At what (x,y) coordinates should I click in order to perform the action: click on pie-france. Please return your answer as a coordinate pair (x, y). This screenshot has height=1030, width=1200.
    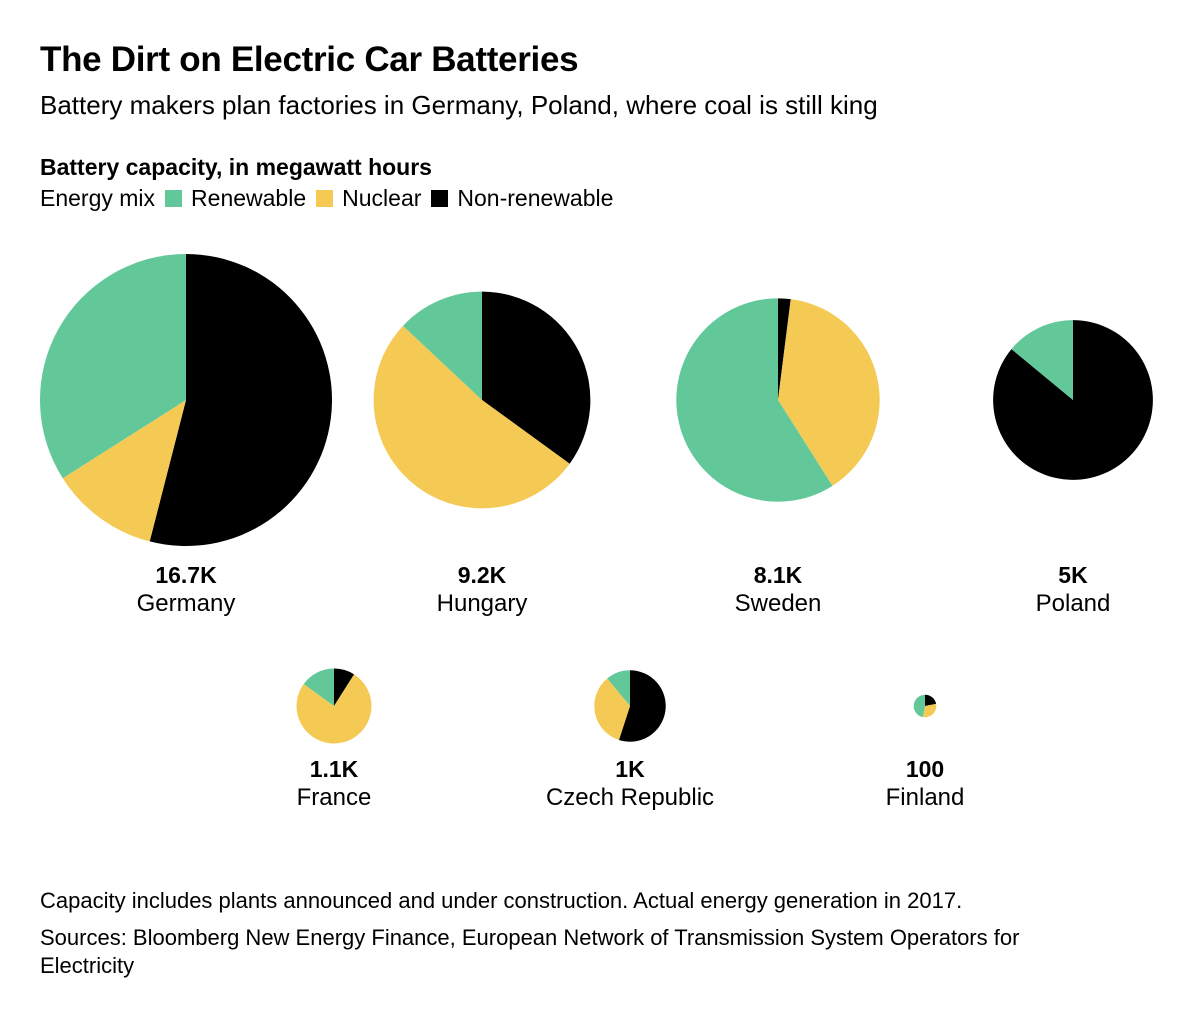
    Looking at the image, I should click on (334, 706).